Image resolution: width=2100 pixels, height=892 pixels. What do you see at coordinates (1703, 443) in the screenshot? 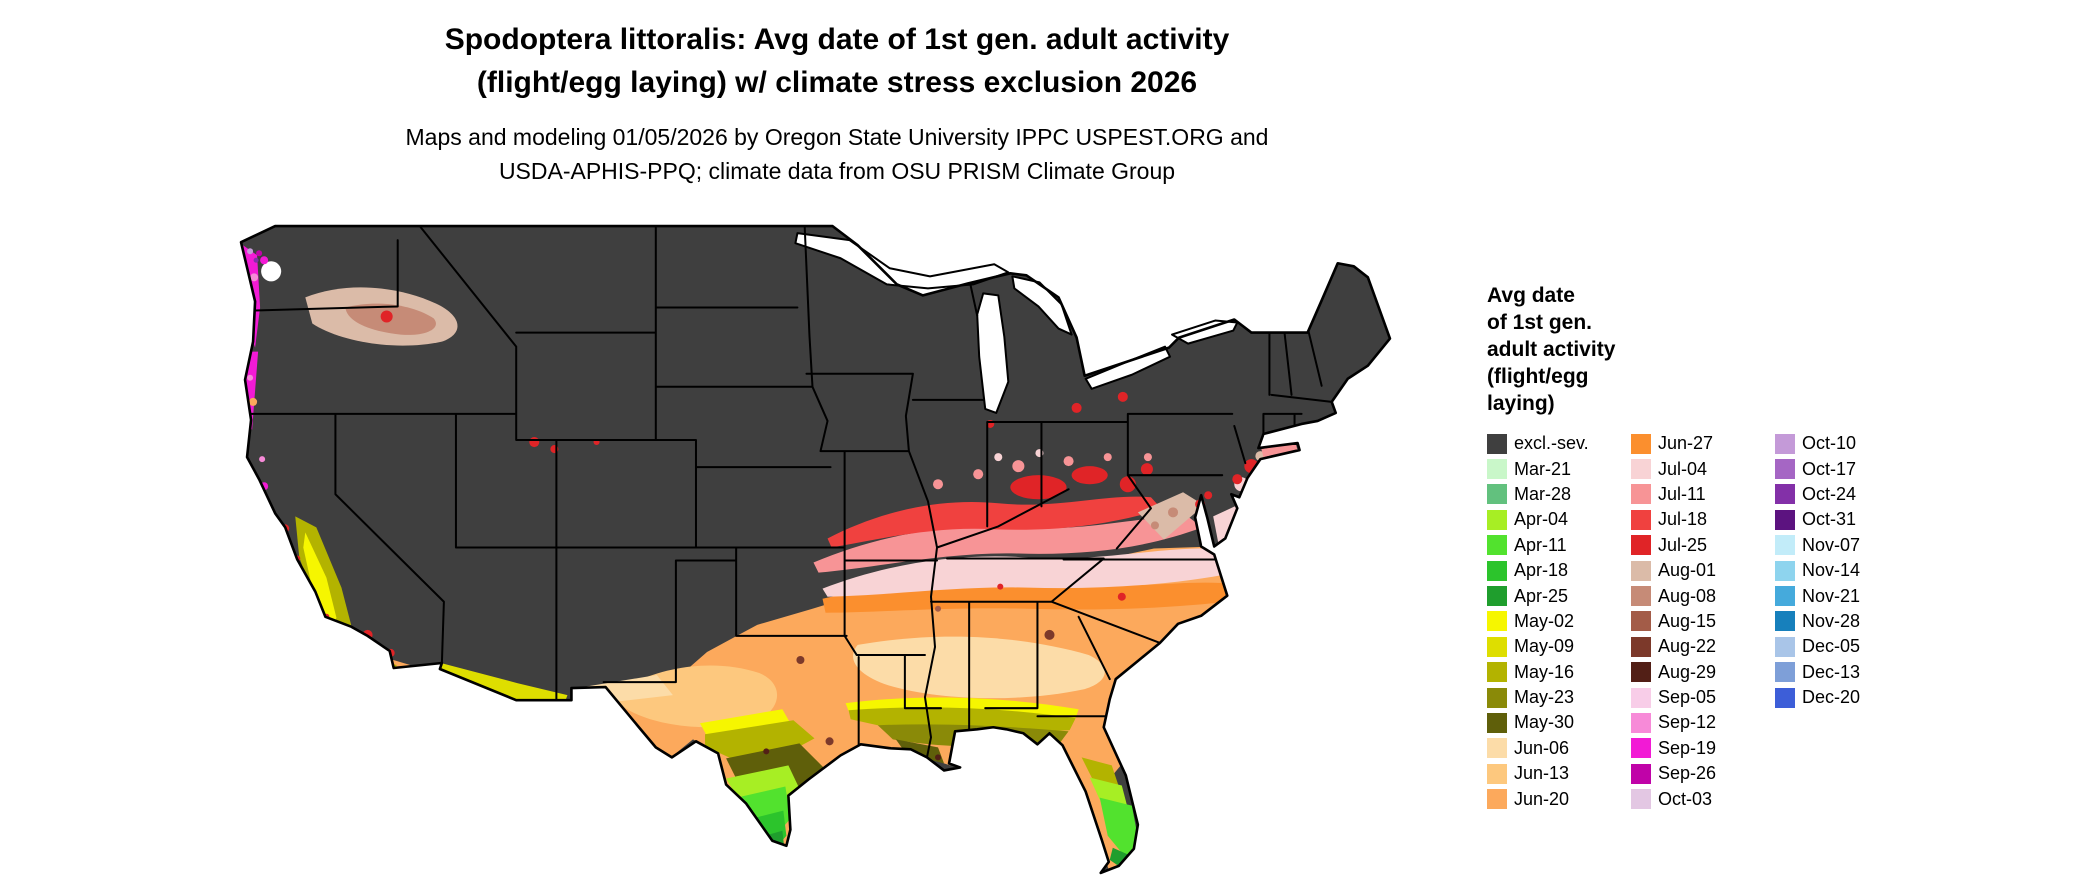
I see `legend-entry: Jun-27` at bounding box center [1703, 443].